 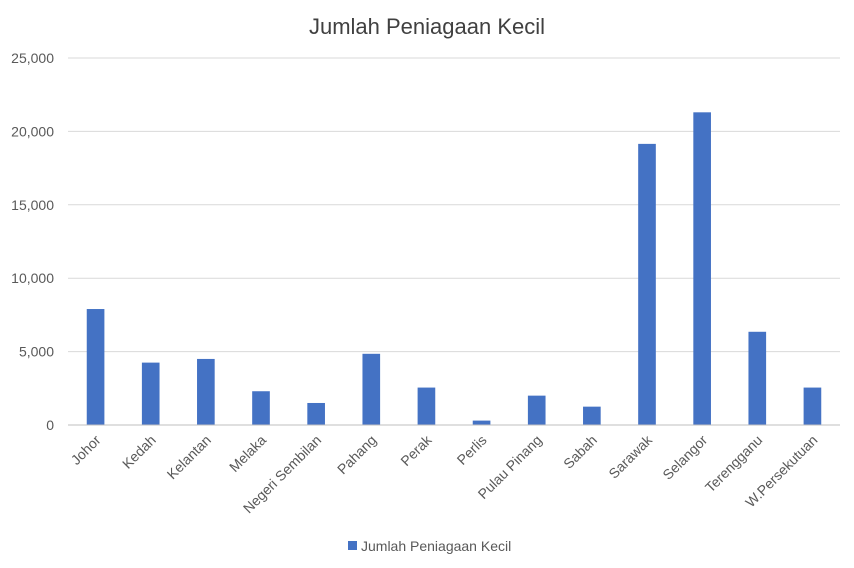 I want to click on x-tick-label: Kedah, so click(x=139, y=452).